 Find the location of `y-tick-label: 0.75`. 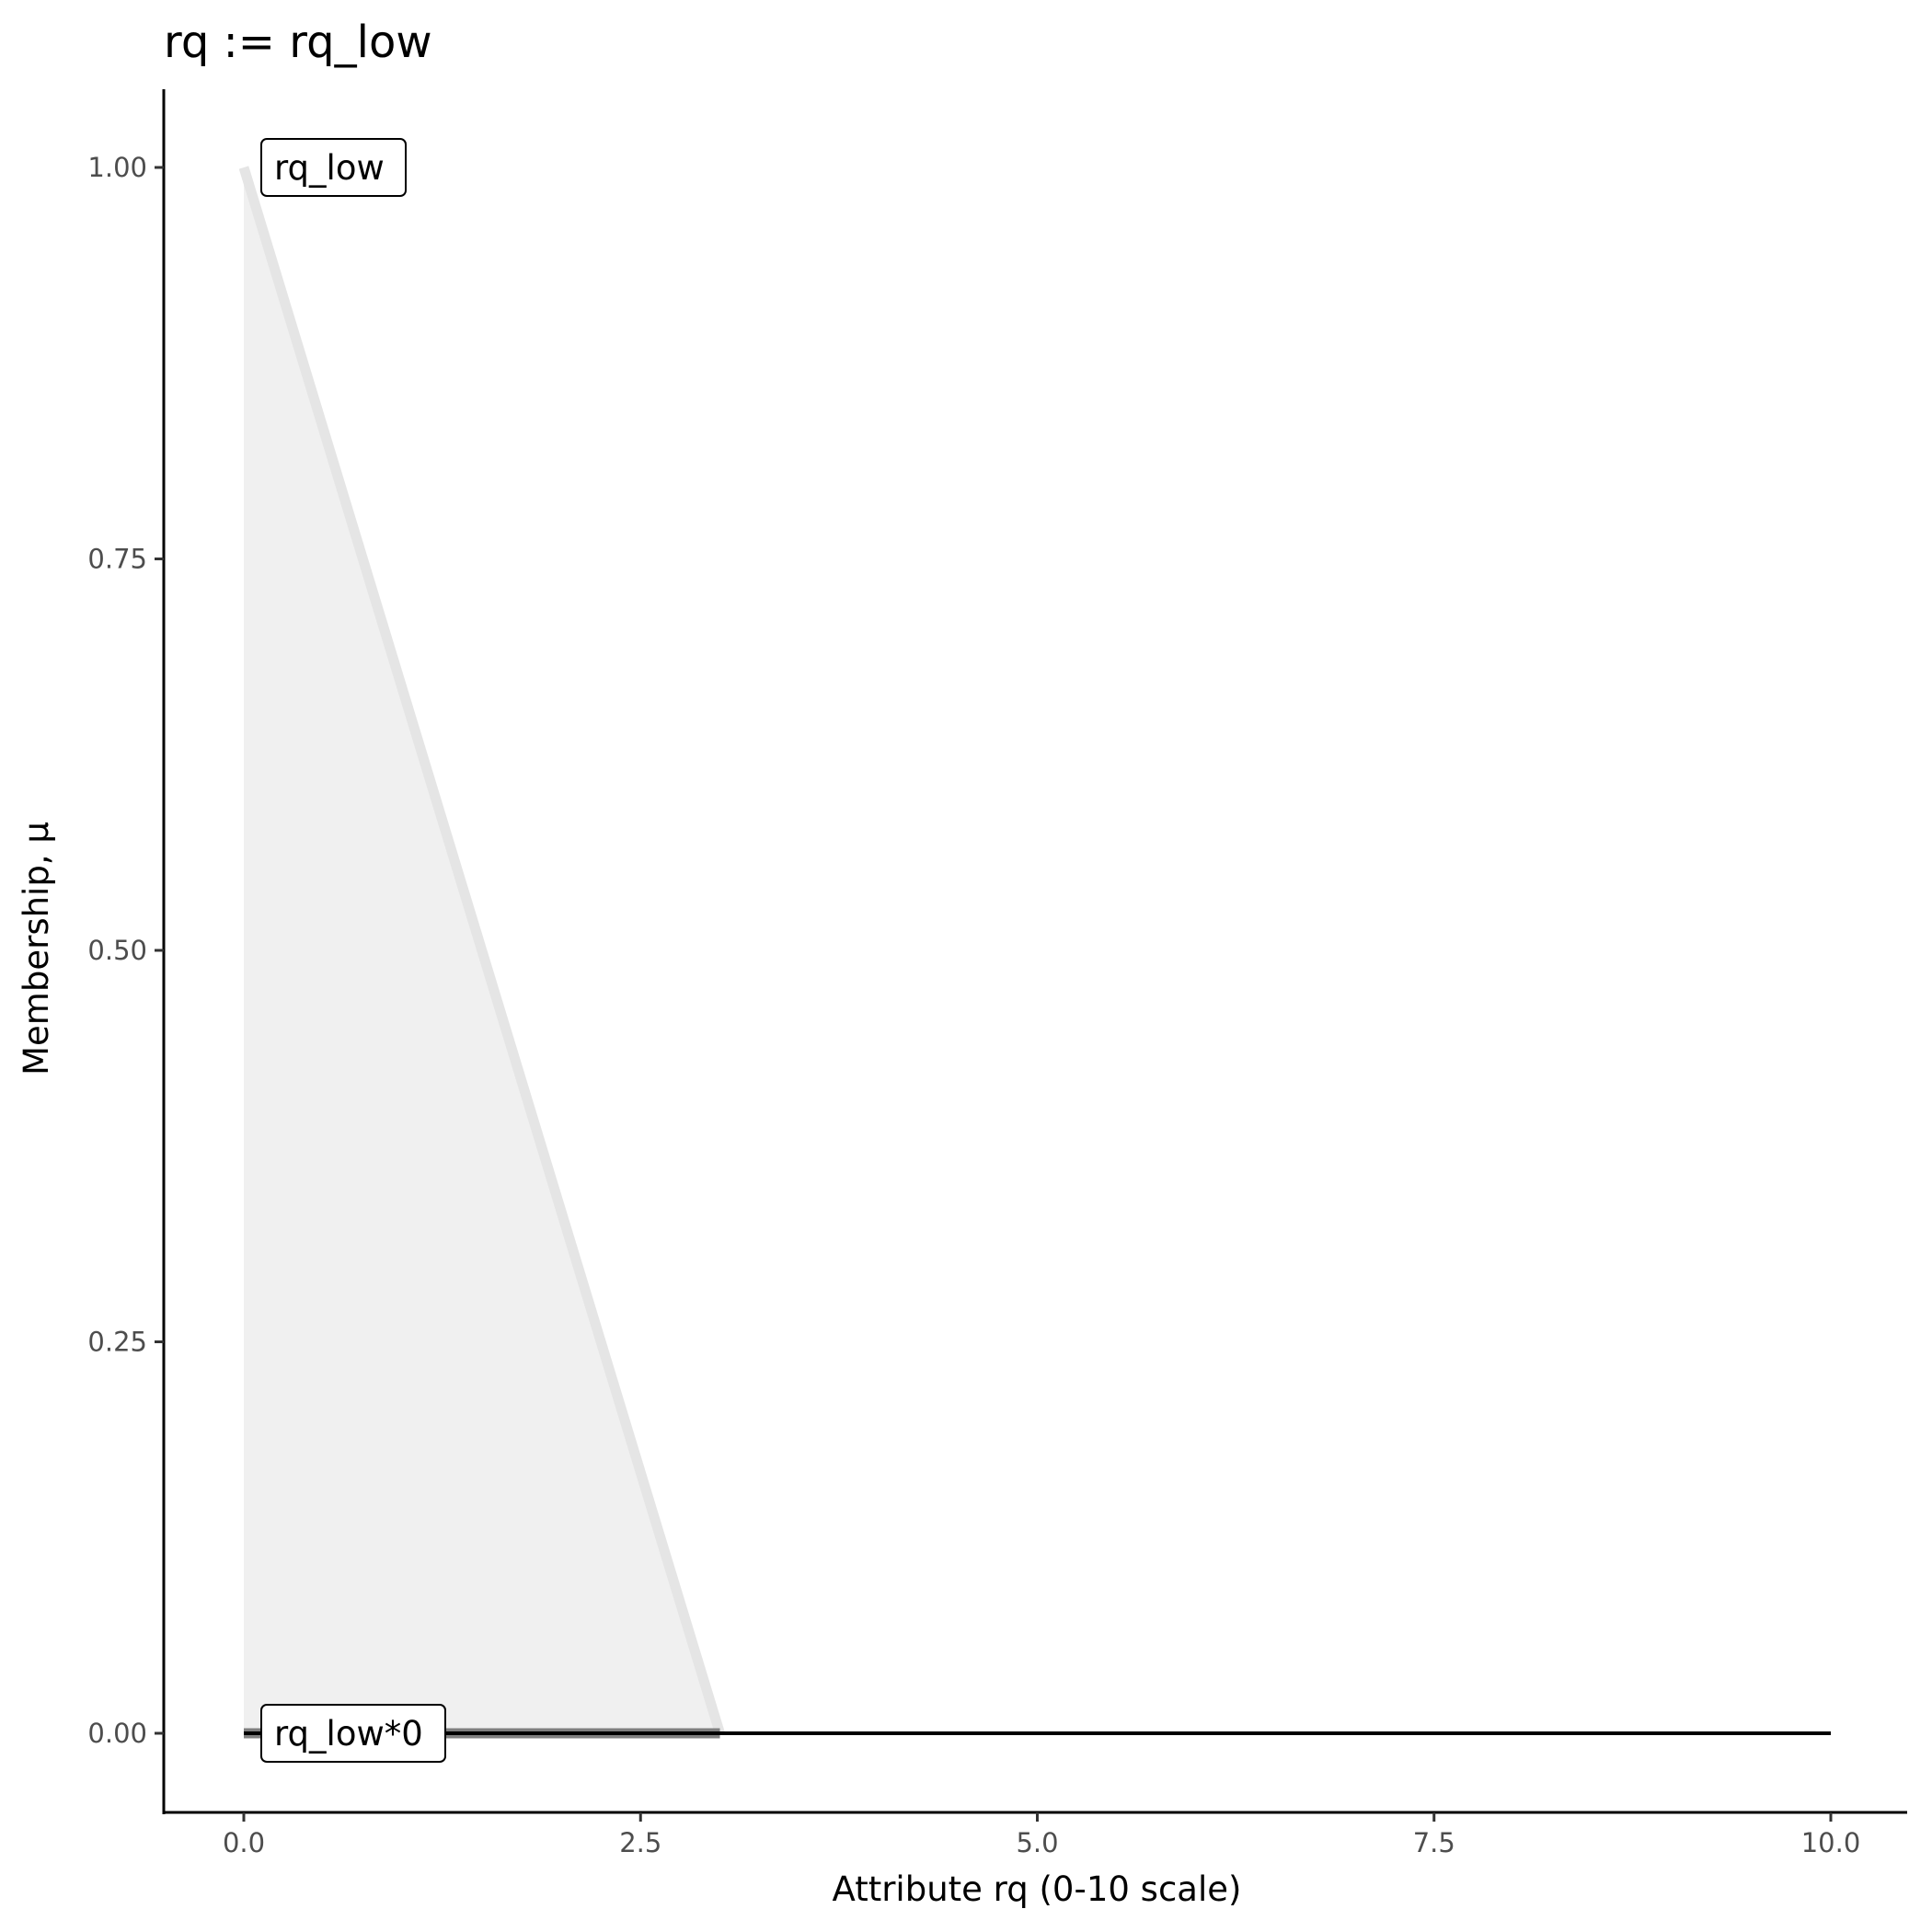

y-tick-label: 0.75 is located at coordinates (117, 559).